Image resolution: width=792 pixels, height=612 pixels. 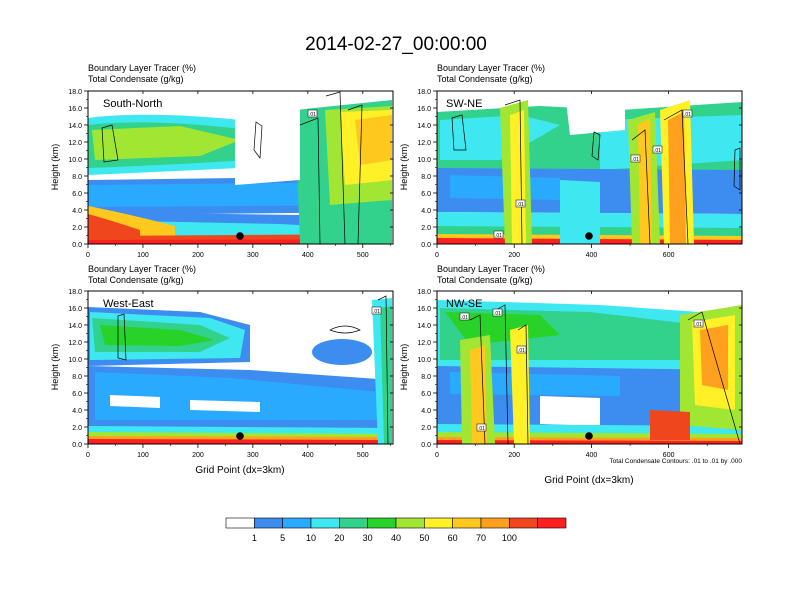 I want to click on panel-1-field: .01, so click(x=240, y=167).